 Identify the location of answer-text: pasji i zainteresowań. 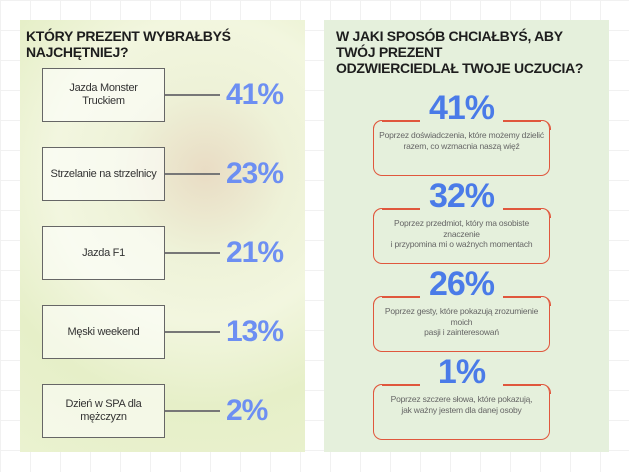
(461, 332).